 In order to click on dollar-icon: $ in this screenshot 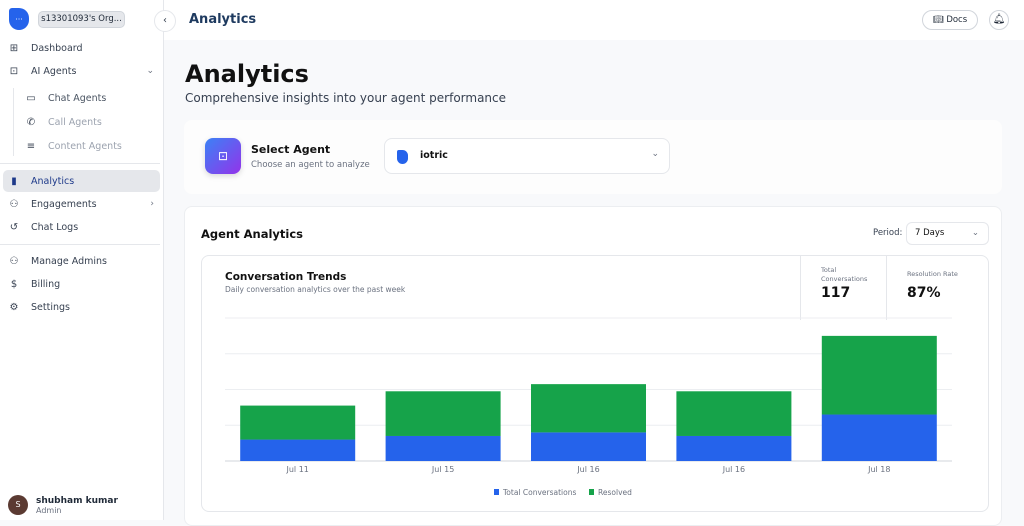, I will do `click(14, 284)`.